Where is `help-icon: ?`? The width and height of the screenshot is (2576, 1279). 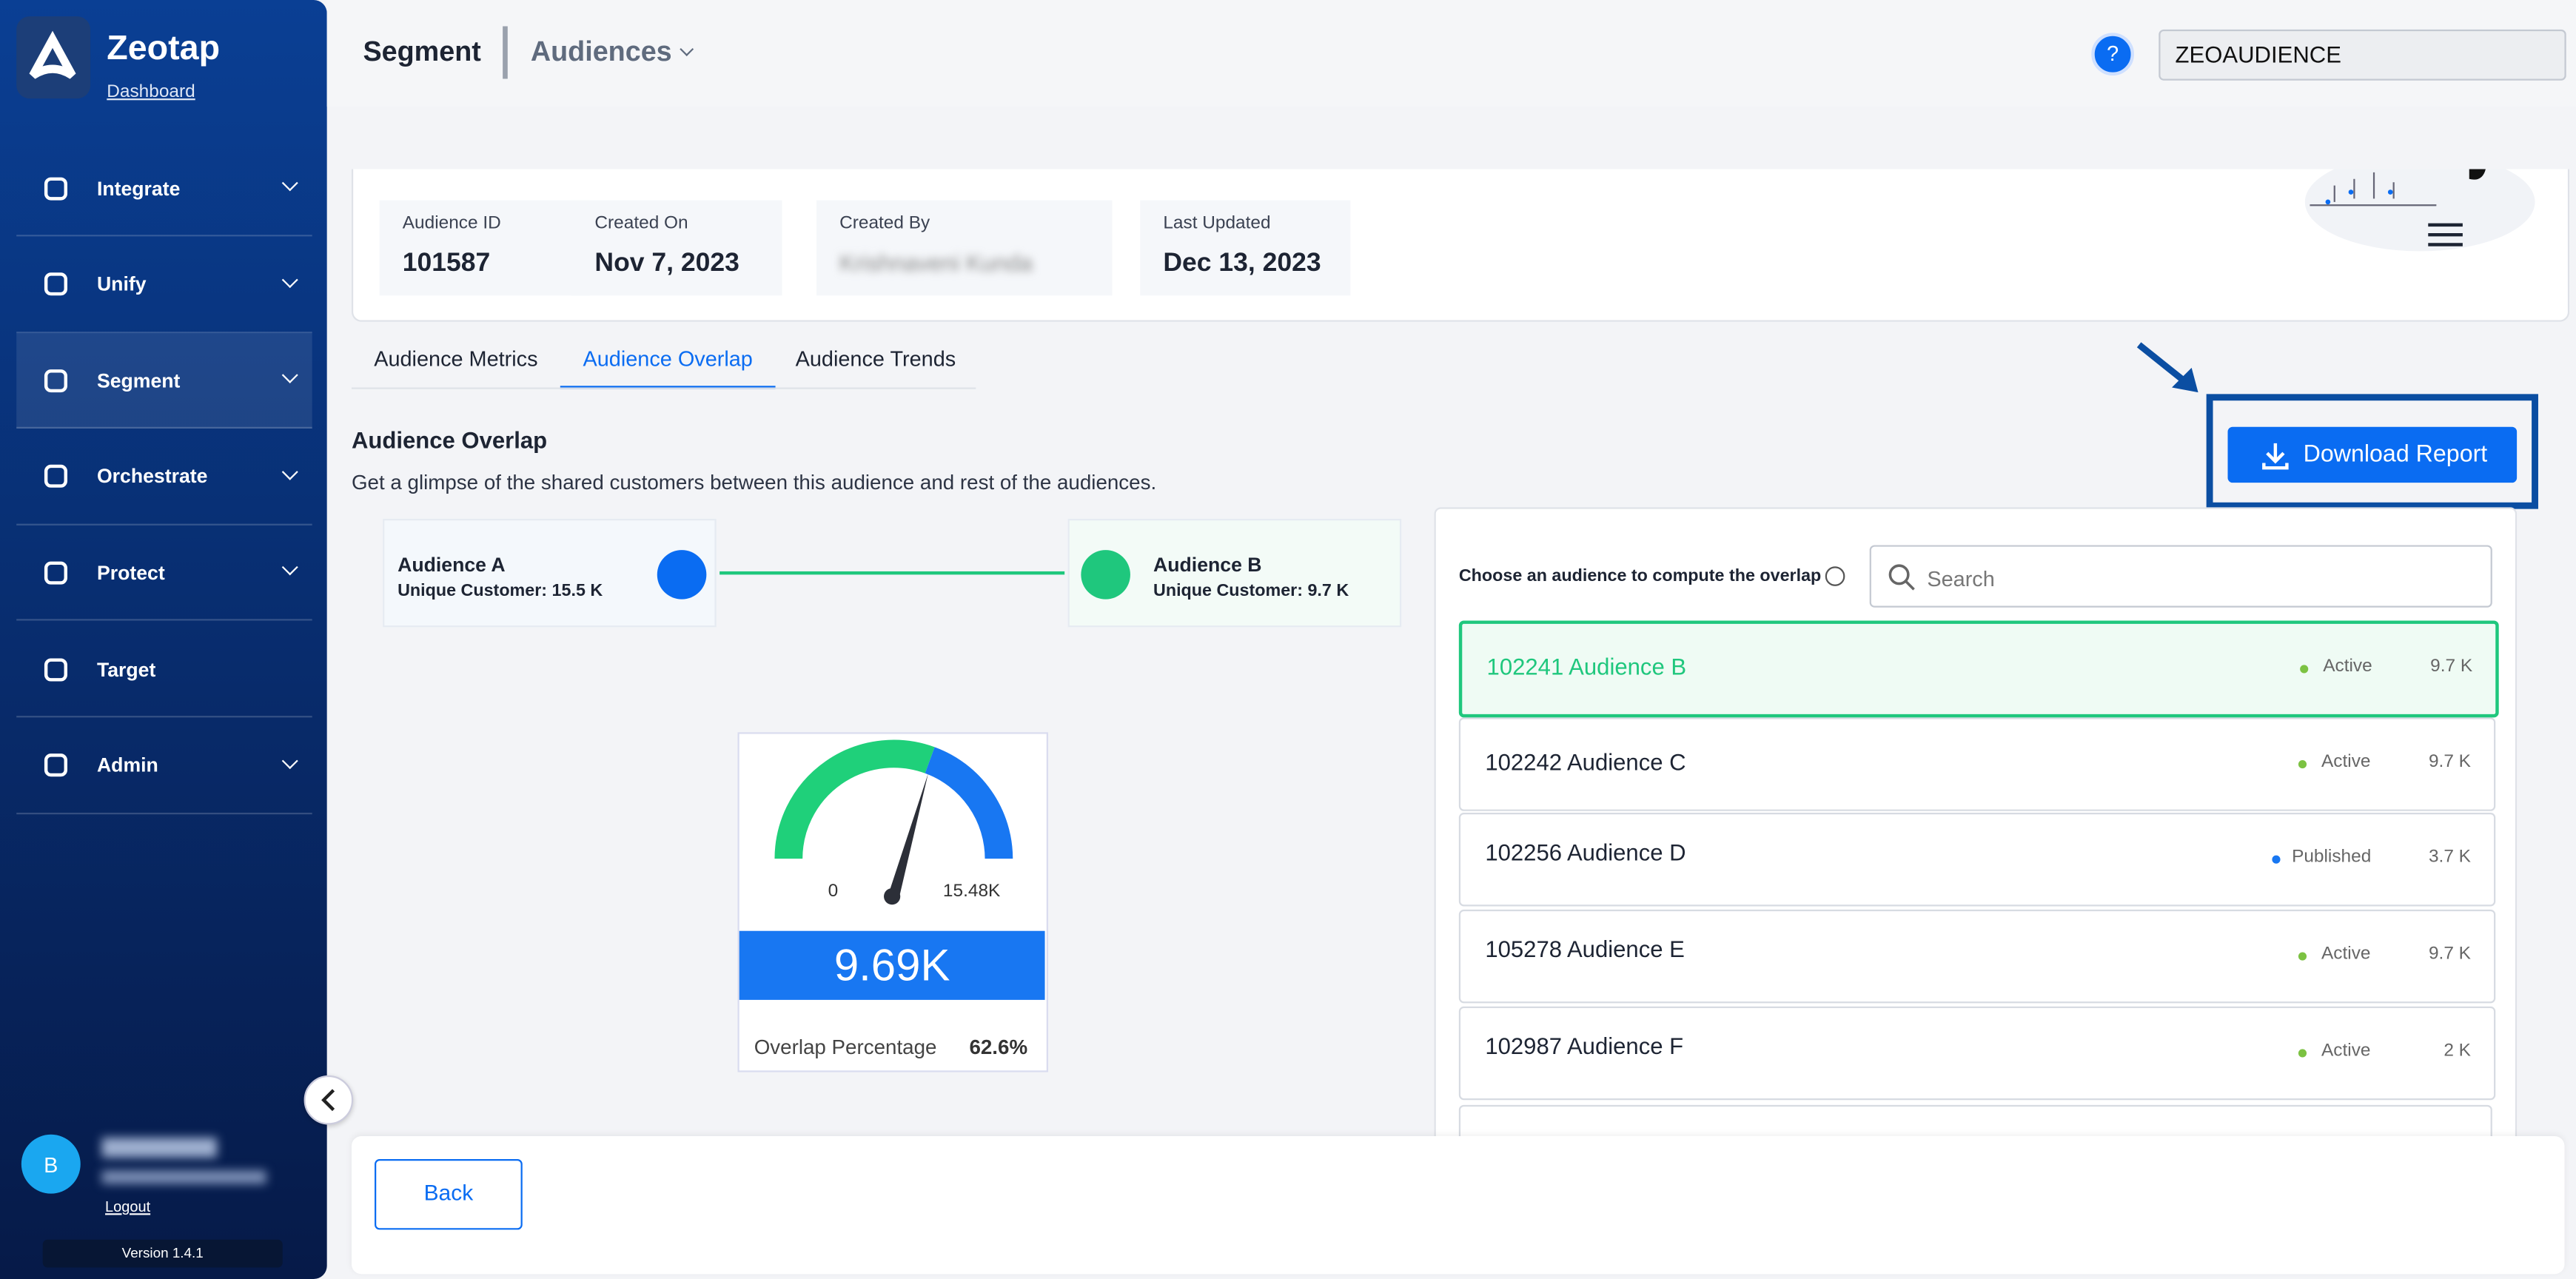 help-icon: ? is located at coordinates (2113, 54).